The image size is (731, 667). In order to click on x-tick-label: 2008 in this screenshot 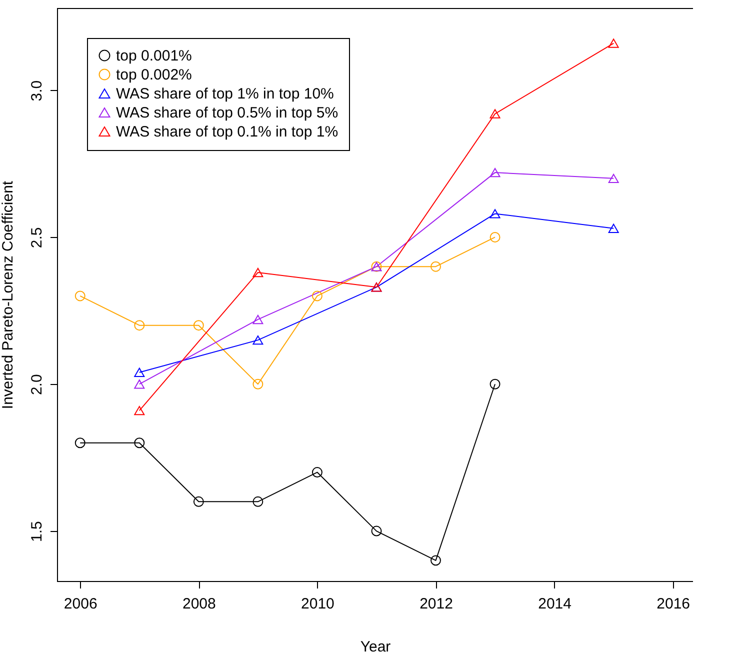, I will do `click(199, 604)`.